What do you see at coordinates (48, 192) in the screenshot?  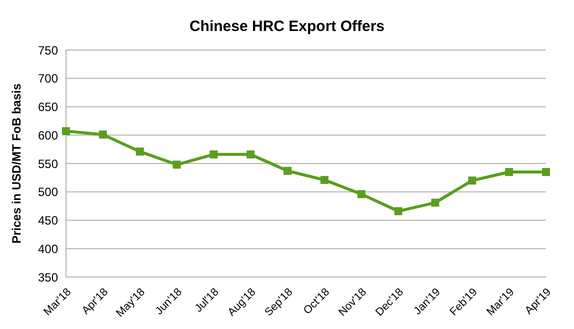 I see `y-tick-label: 500` at bounding box center [48, 192].